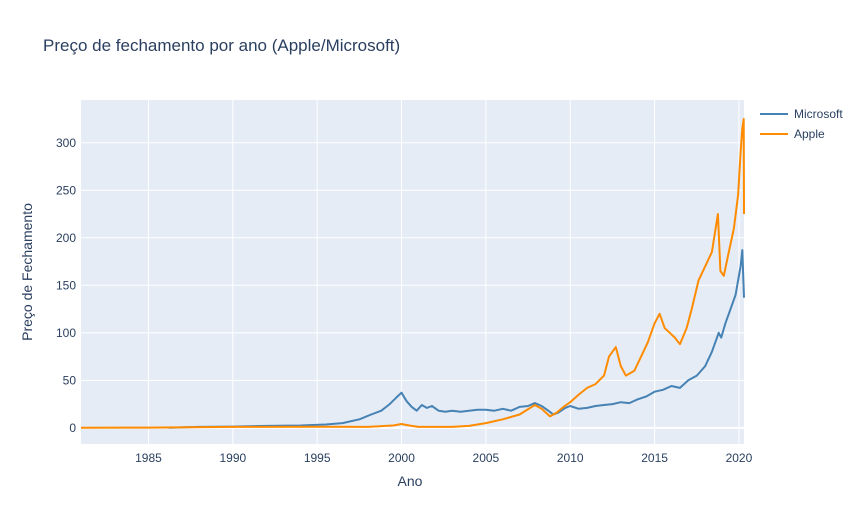  What do you see at coordinates (401, 458) in the screenshot?
I see `x-tick-label: 2000` at bounding box center [401, 458].